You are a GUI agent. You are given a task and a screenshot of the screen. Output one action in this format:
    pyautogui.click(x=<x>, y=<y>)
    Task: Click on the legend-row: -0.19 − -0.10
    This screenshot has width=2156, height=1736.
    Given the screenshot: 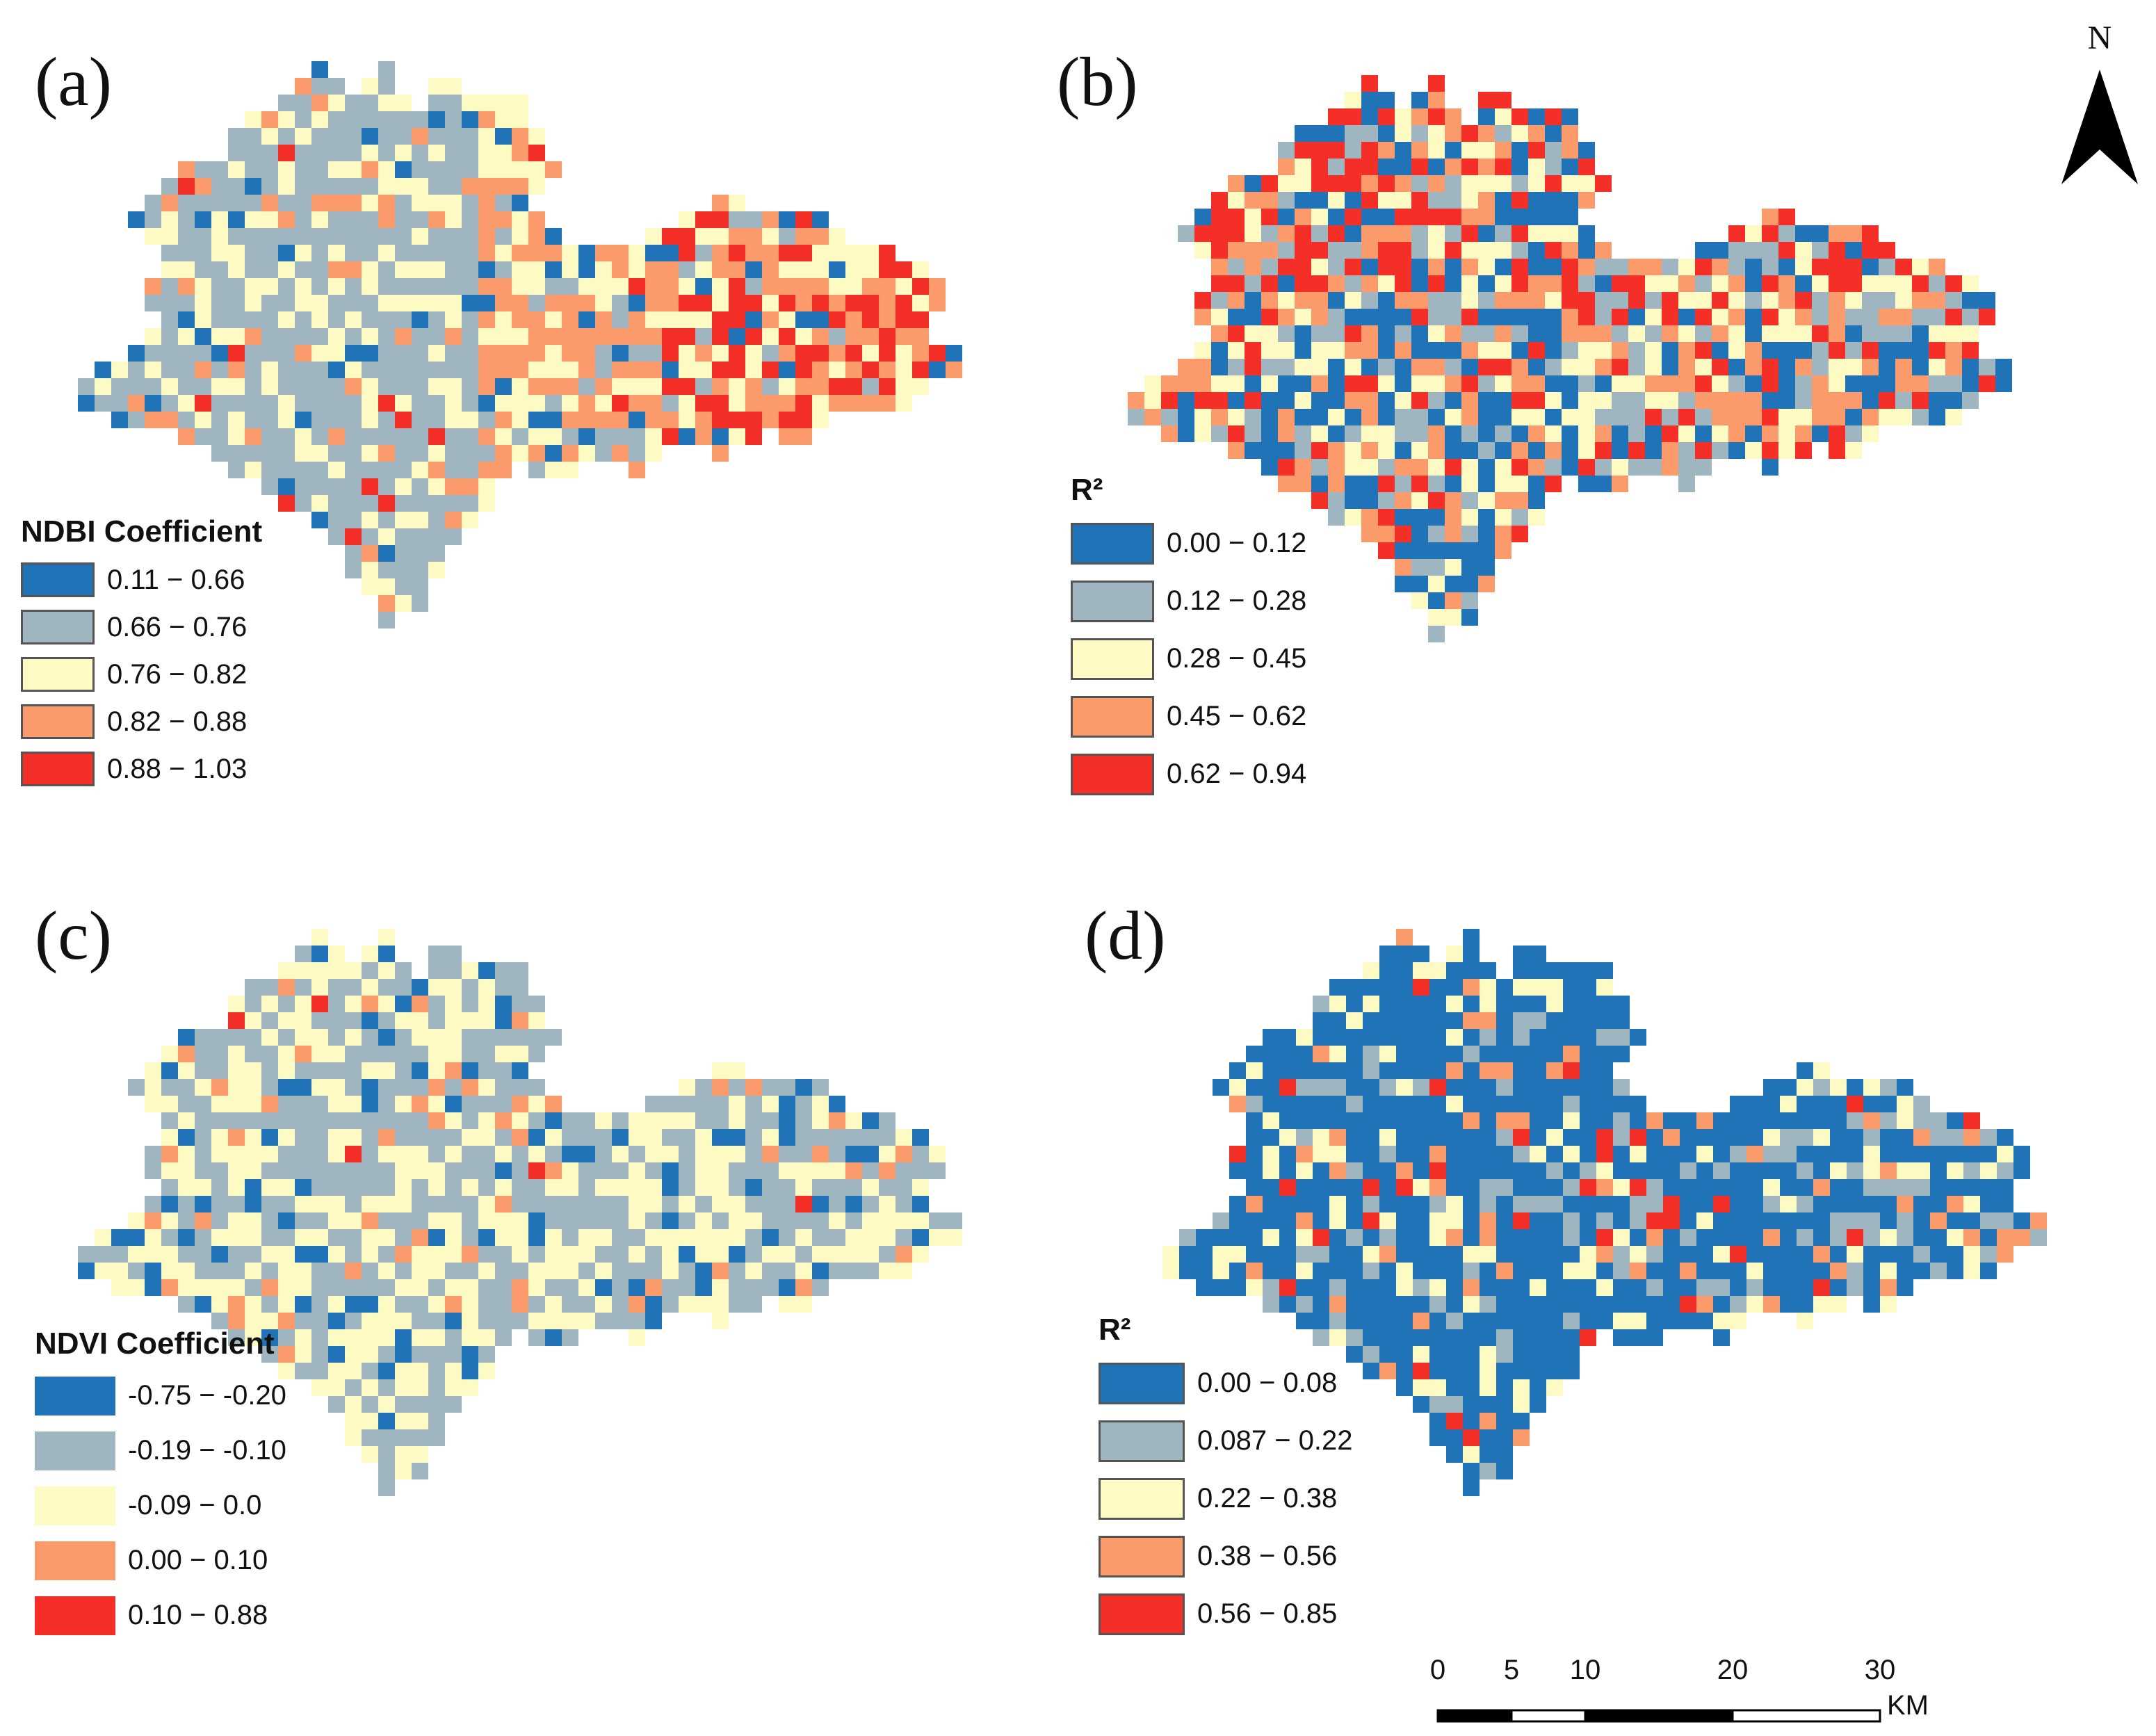 What is the action you would take?
    pyautogui.click(x=160, y=1450)
    